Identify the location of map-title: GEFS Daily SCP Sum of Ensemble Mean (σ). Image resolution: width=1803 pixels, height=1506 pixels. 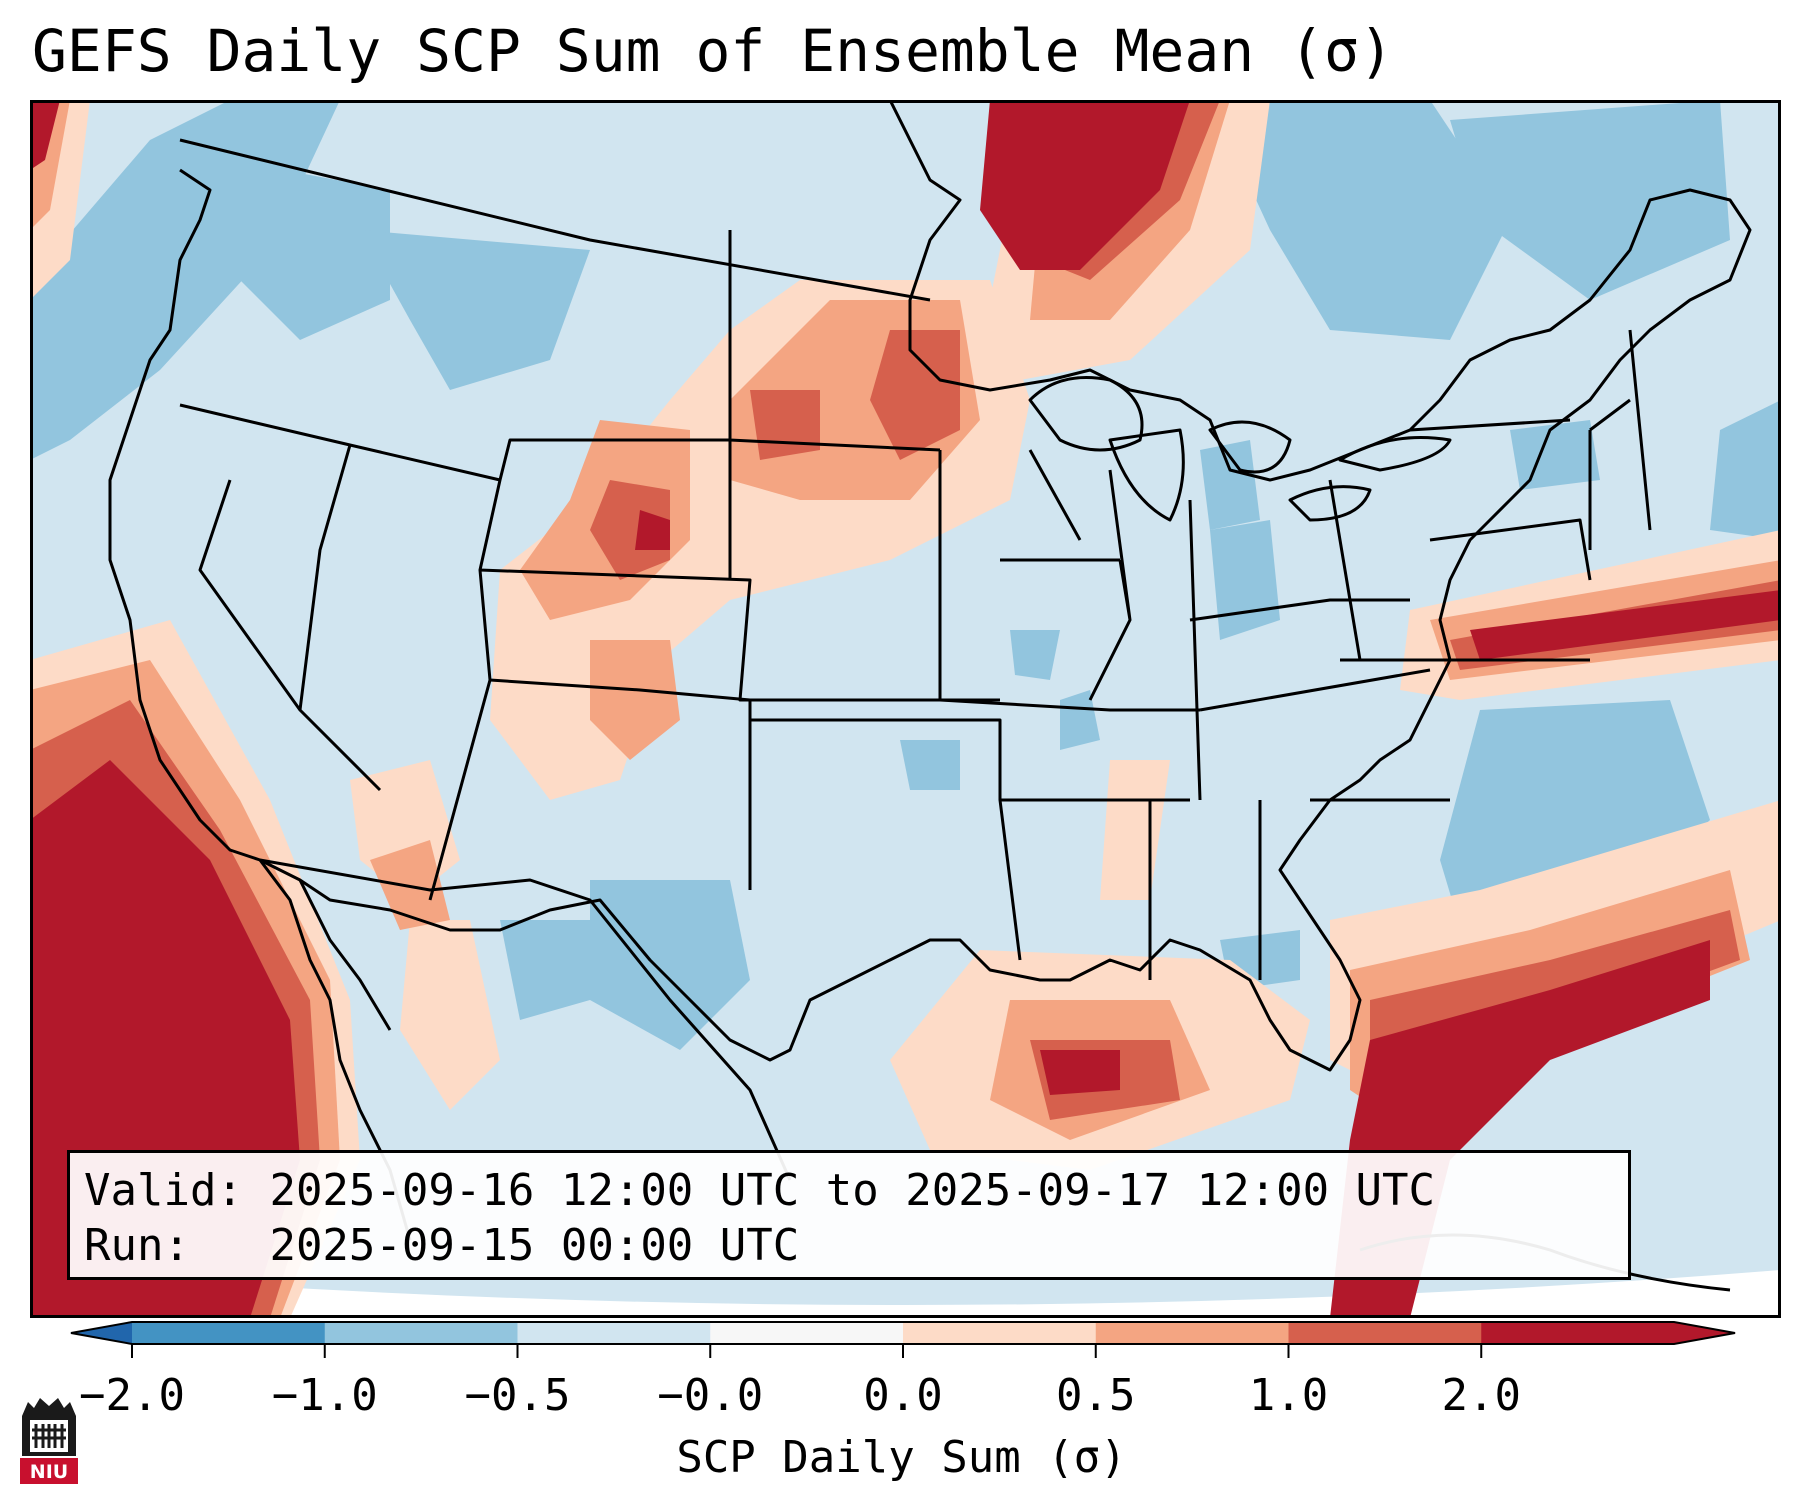
(713, 51).